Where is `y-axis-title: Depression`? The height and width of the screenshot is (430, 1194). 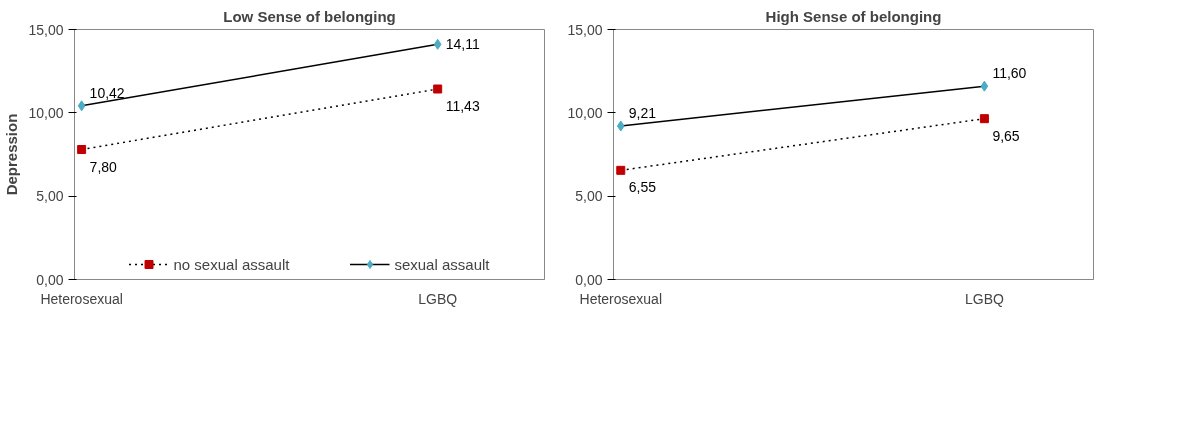
y-axis-title: Depression is located at coordinates (12, 154).